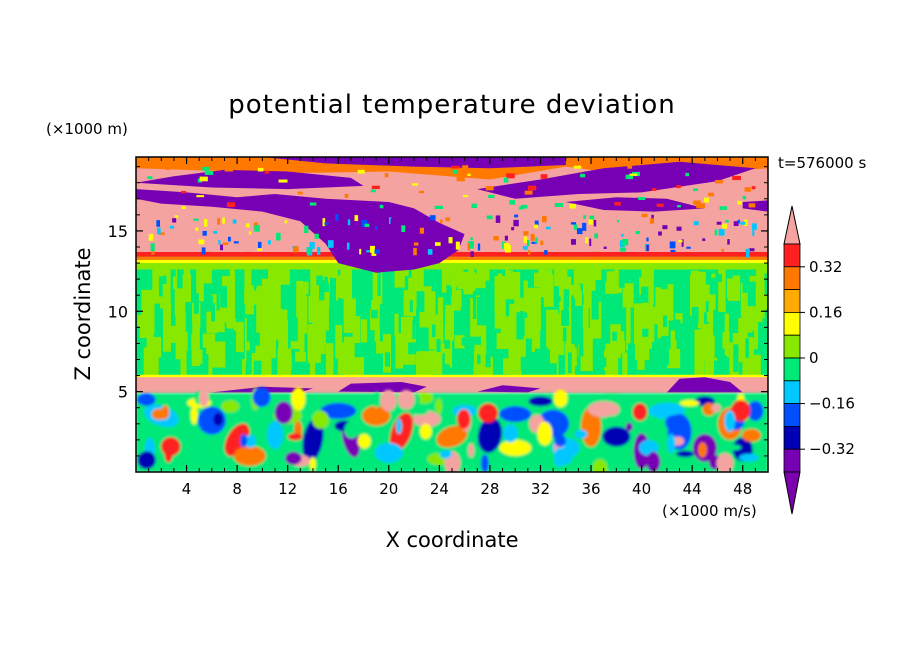 Image resolution: width=904 pixels, height=654 pixels. What do you see at coordinates (489, 489) in the screenshot?
I see `x-tick-label: 28` at bounding box center [489, 489].